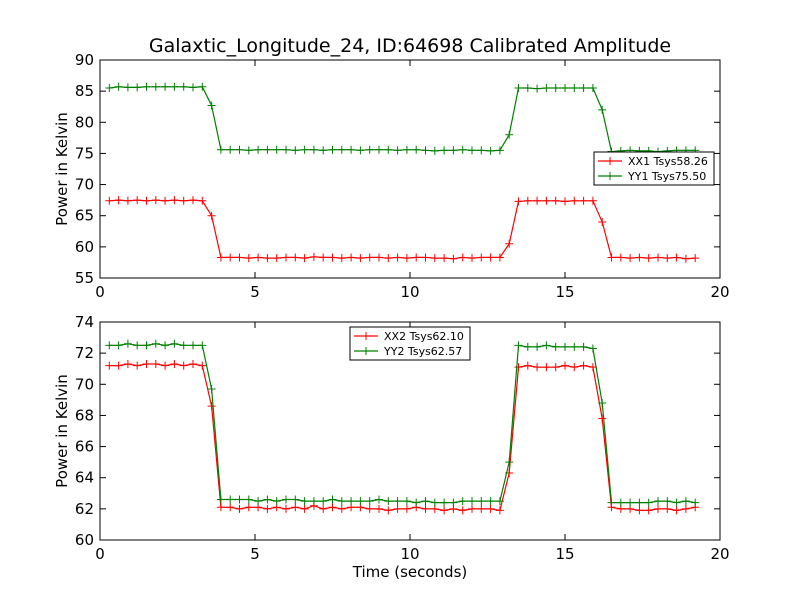 This screenshot has width=800, height=600. Describe the element at coordinates (255, 292) in the screenshot. I see `x-tick-label: 5` at that location.